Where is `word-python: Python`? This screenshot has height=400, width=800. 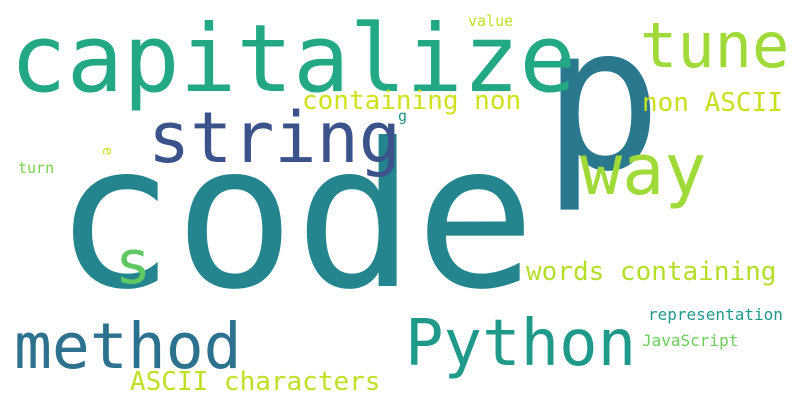
word-python: Python is located at coordinates (521, 344).